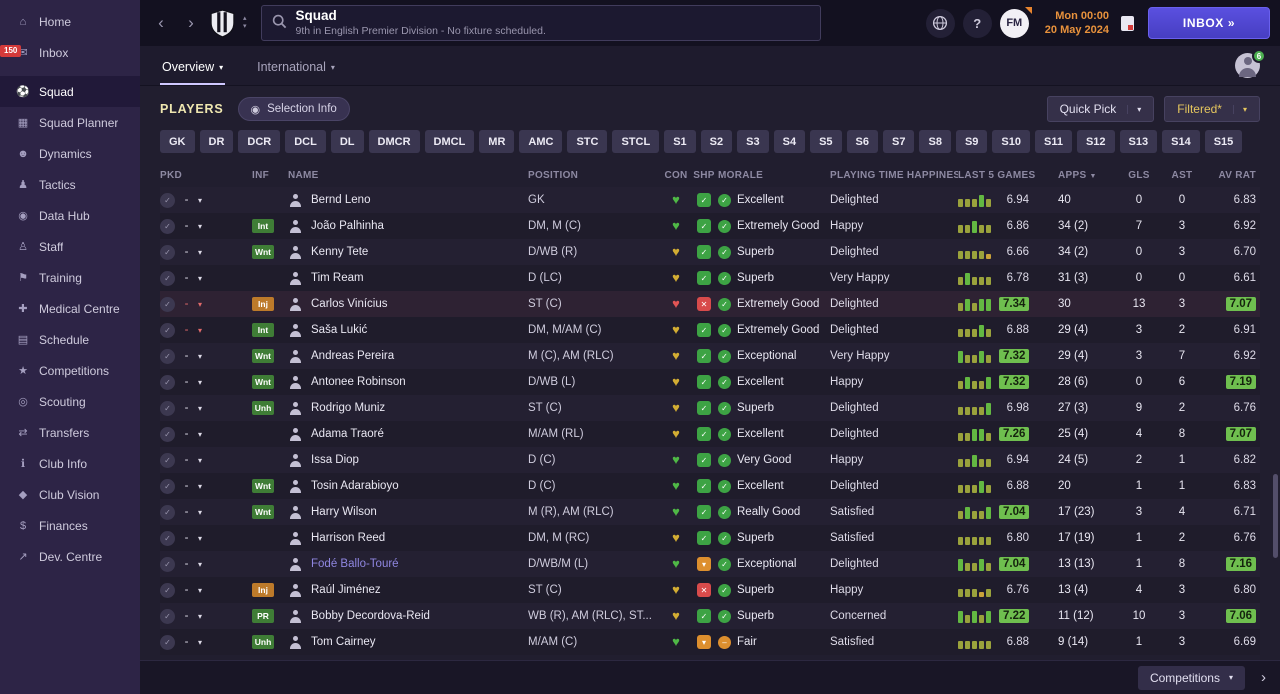 The image size is (1280, 694). What do you see at coordinates (70, 153) in the screenshot?
I see `sidebar-item-dynamics: ☻ Dynamics` at bounding box center [70, 153].